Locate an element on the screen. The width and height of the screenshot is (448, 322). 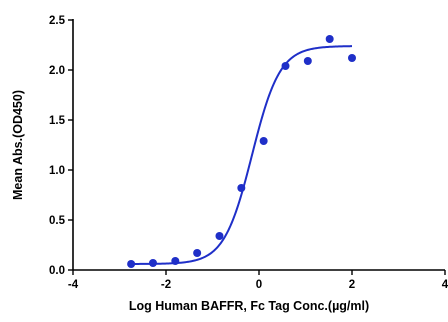
x-tick-label: -2 is located at coordinates (166, 285).